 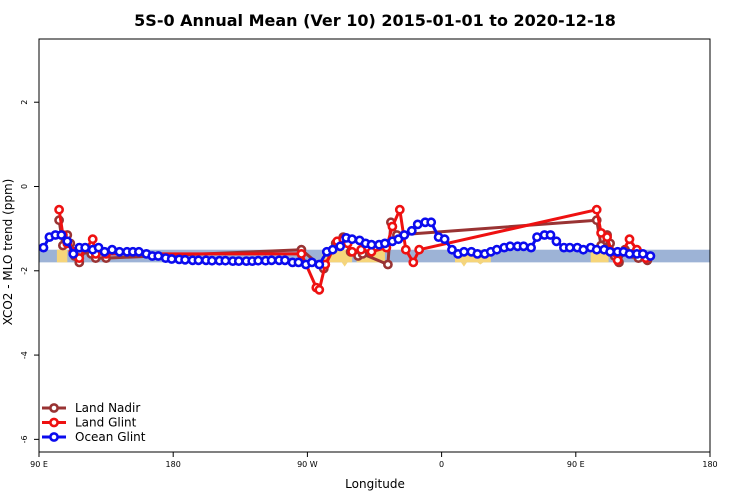 I want to click on y-tick-label-0: 2, so click(x=24, y=102).